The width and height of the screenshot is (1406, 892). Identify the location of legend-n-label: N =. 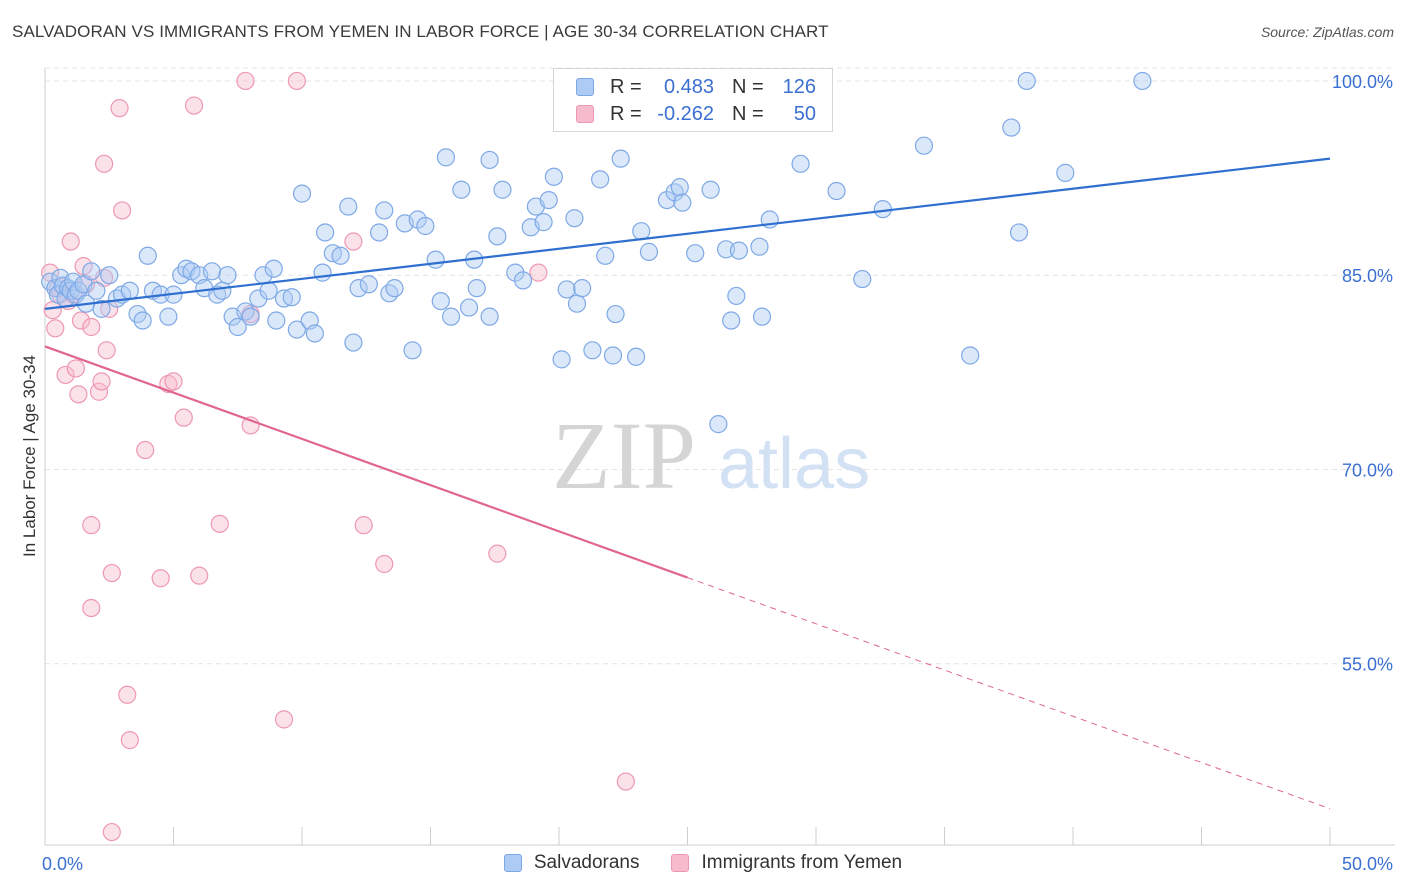
(748, 113).